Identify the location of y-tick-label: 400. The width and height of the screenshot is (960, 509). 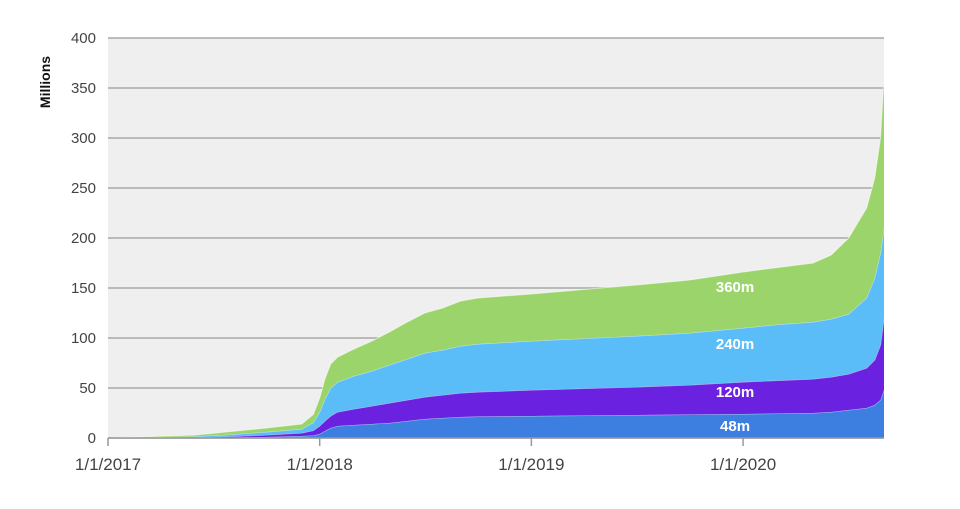
(83, 38).